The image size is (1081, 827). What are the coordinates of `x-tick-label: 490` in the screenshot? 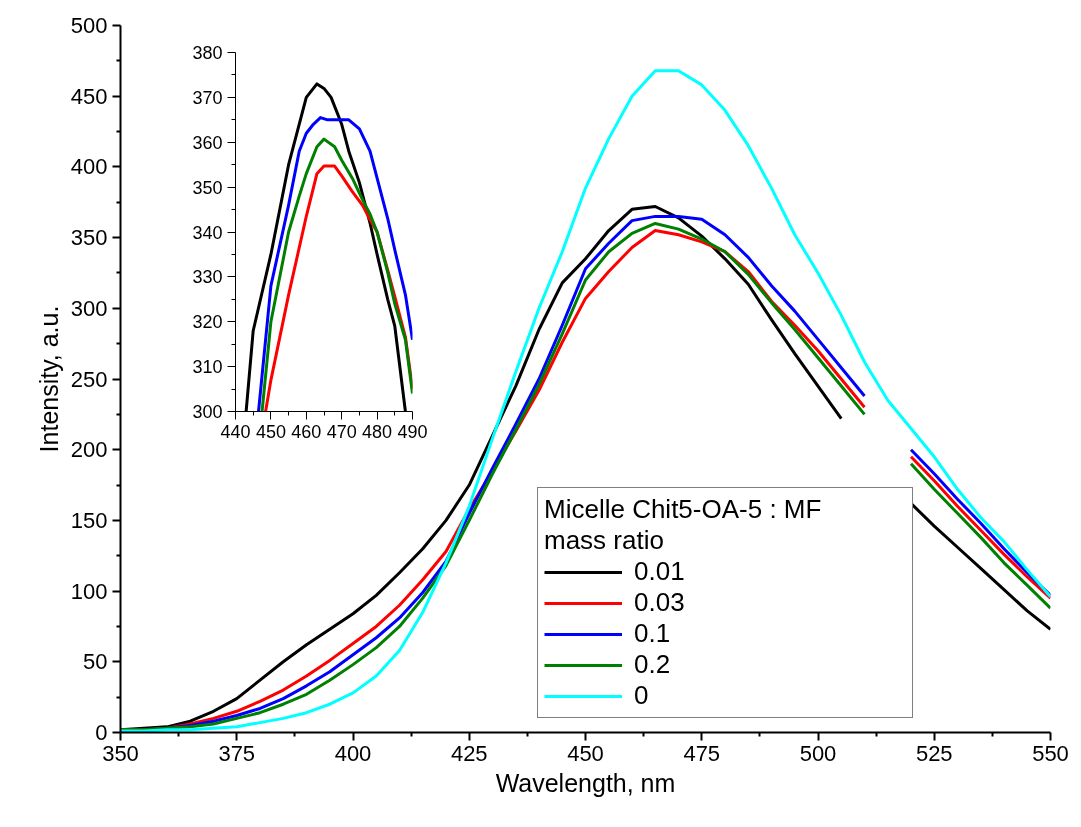 It's located at (412, 431).